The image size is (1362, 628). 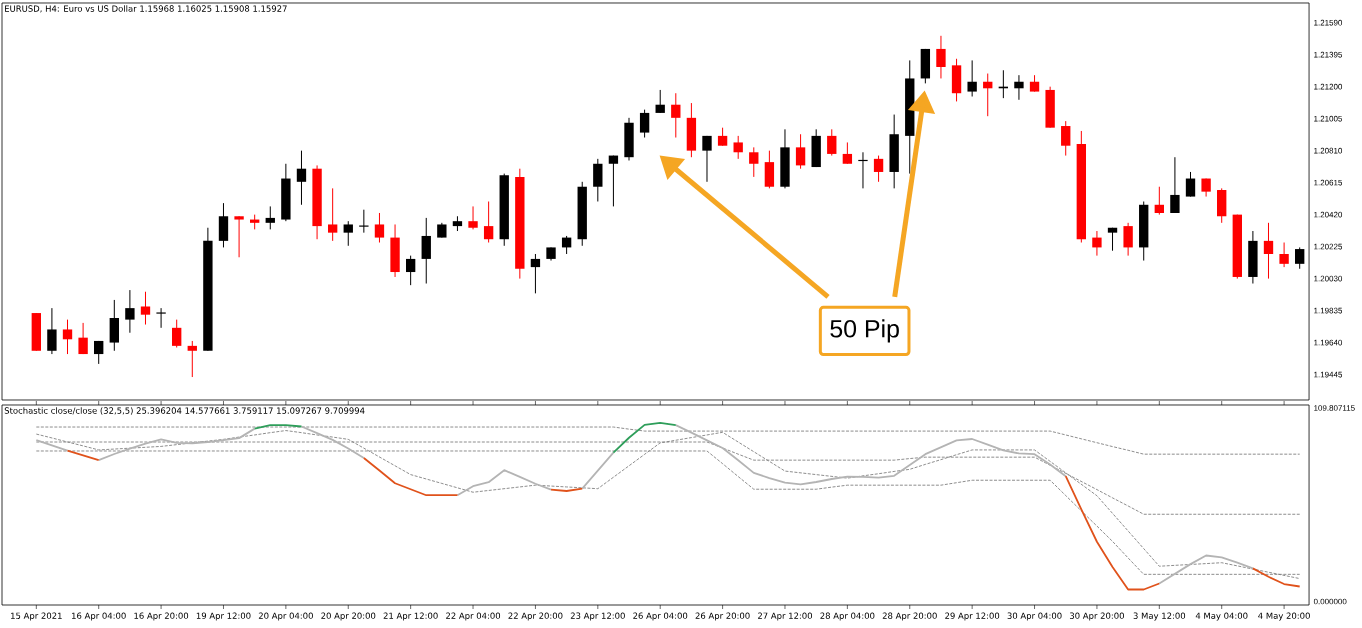 What do you see at coordinates (785, 616) in the screenshot?
I see `x-tick-label: 27 Apr 12:00` at bounding box center [785, 616].